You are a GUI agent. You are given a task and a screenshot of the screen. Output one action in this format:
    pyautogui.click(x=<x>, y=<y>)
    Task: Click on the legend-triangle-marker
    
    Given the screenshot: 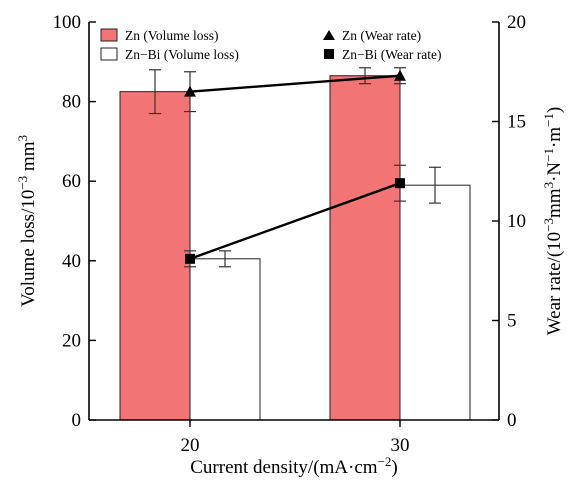 What is the action you would take?
    pyautogui.click(x=329, y=35)
    